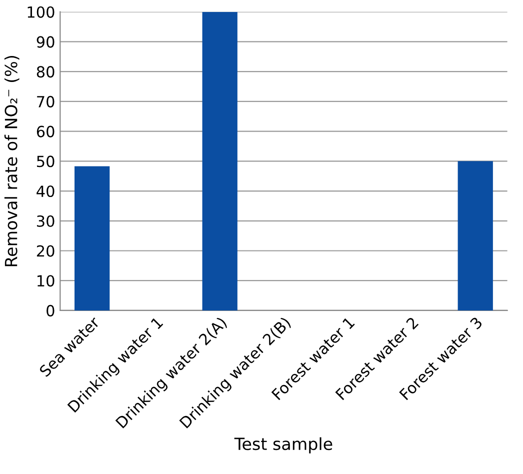 The image size is (523, 474). Describe the element at coordinates (283, 445) in the screenshot. I see `x-axis-title: Test sample` at that location.